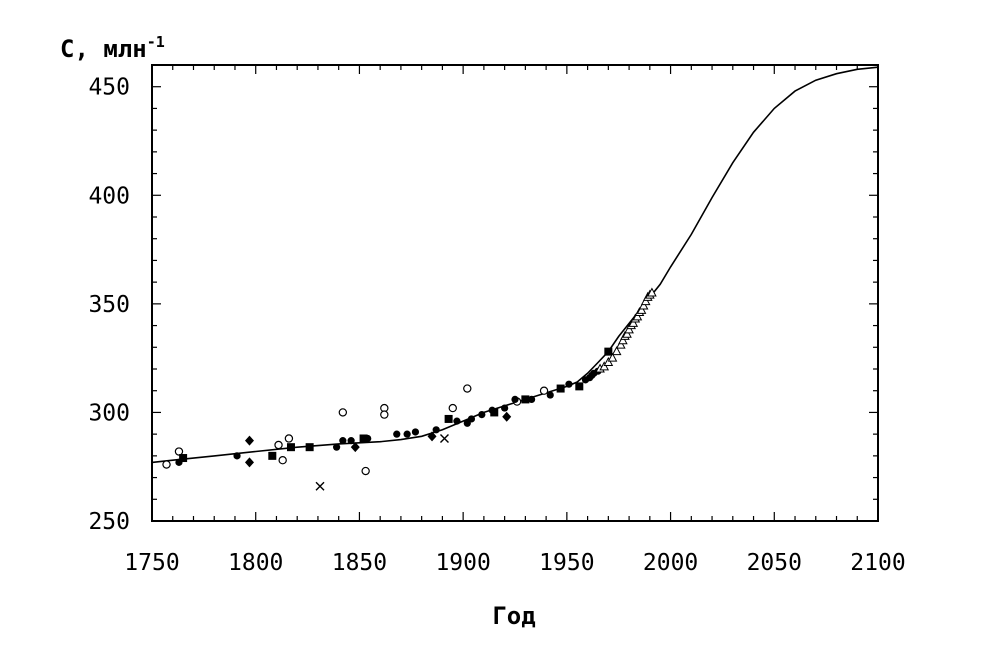  I want to click on y-tick-label: 250, so click(109, 522).